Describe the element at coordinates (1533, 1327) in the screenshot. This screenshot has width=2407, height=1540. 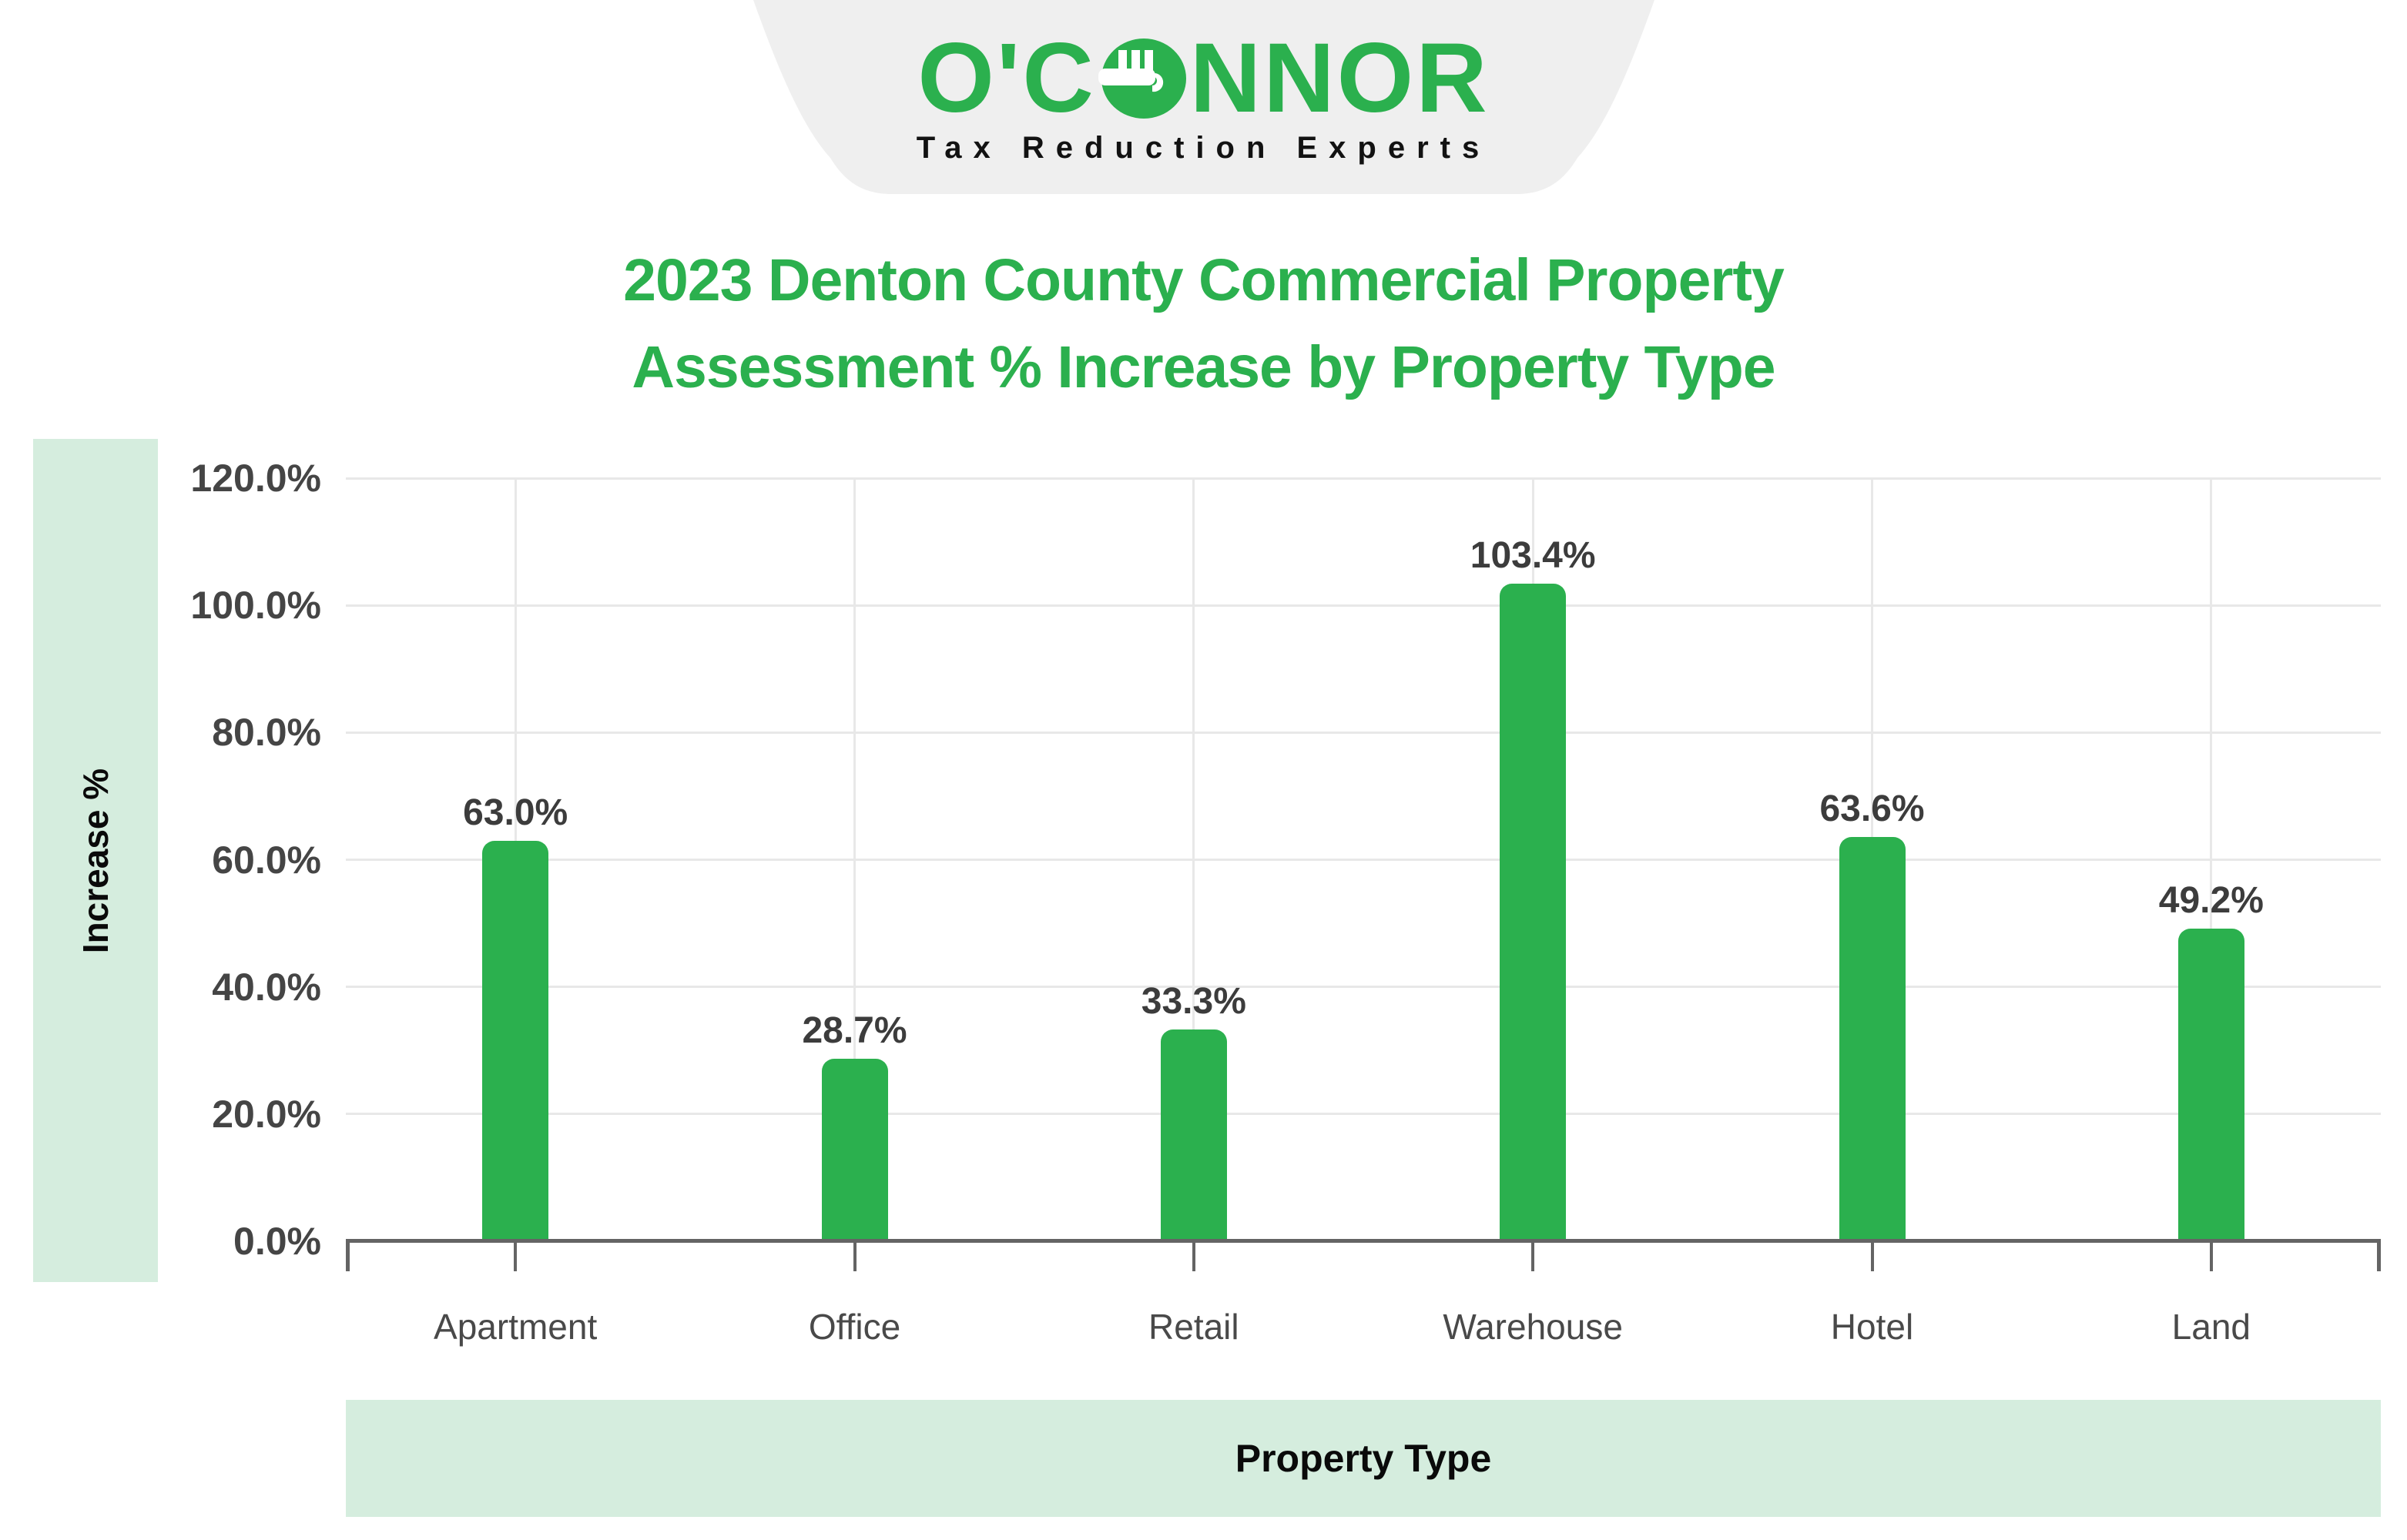
I see `x-category-label: Warehouse` at that location.